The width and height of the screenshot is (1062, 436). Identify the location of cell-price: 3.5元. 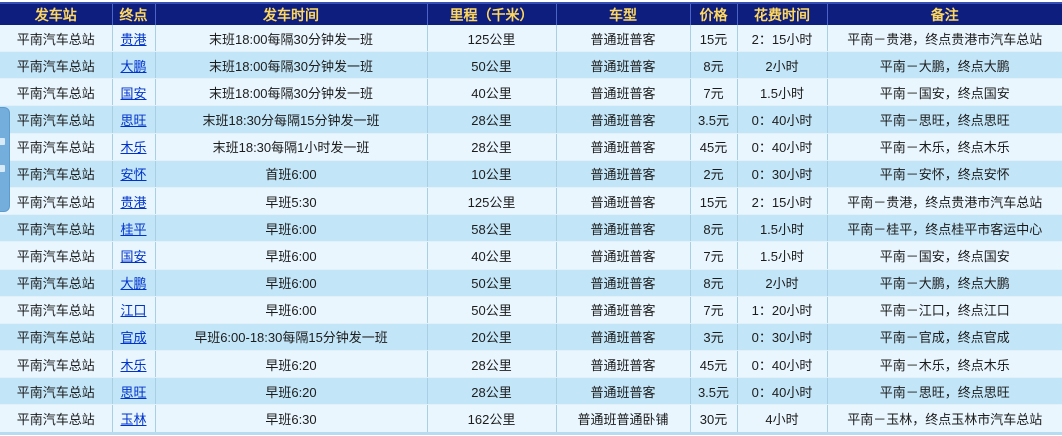
(714, 119).